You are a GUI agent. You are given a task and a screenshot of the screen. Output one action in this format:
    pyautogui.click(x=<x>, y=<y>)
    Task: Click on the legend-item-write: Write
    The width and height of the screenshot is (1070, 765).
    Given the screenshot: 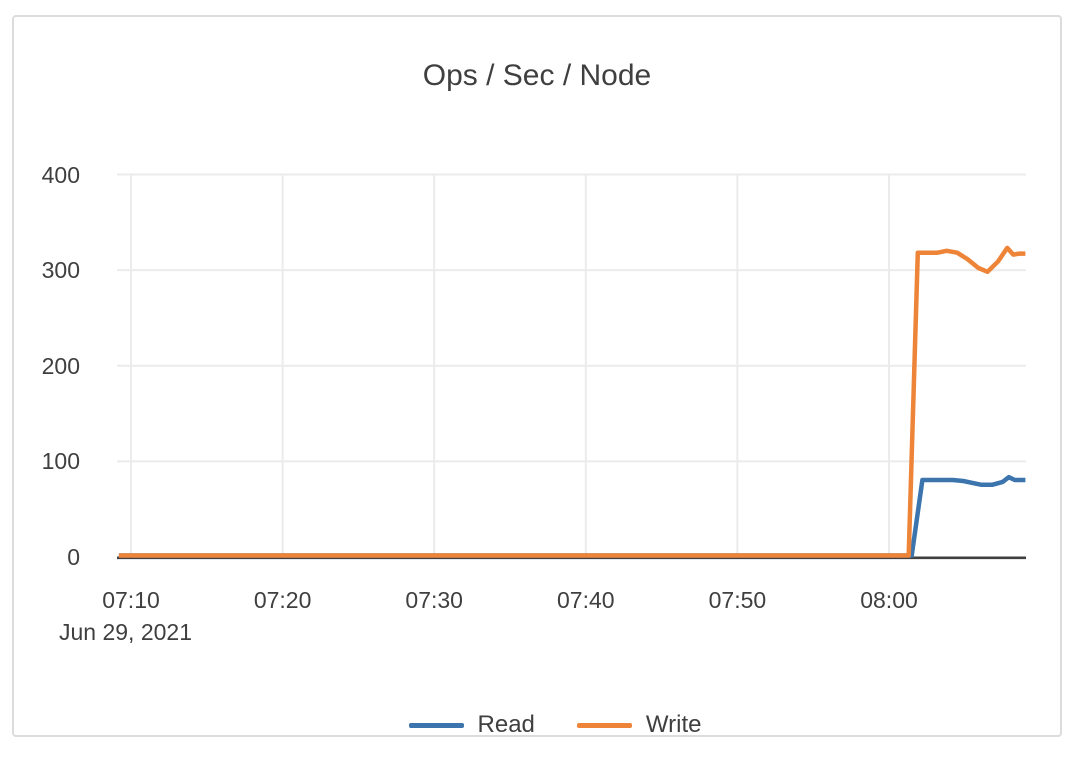 What is the action you would take?
    pyautogui.click(x=639, y=725)
    